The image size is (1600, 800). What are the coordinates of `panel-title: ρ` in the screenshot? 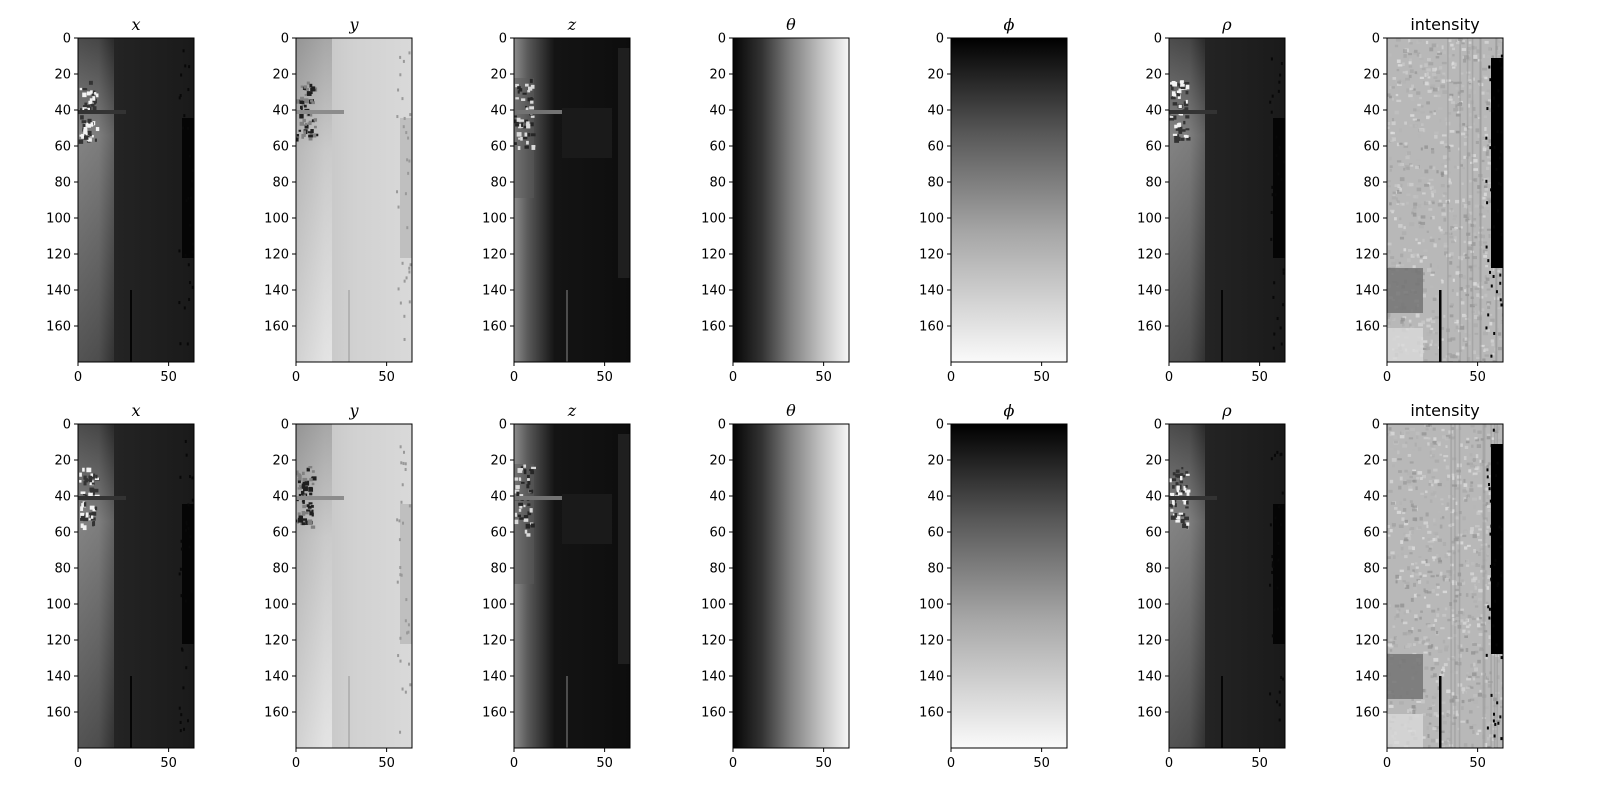 It's located at (1226, 24).